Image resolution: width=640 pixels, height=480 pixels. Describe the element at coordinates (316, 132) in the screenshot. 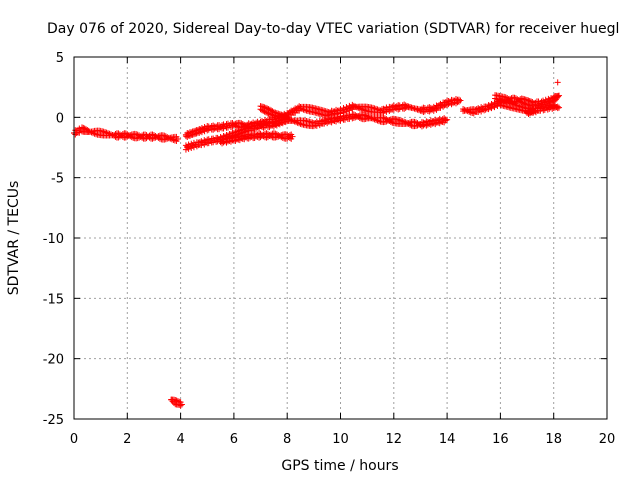

I see `series-track-lower` at that location.